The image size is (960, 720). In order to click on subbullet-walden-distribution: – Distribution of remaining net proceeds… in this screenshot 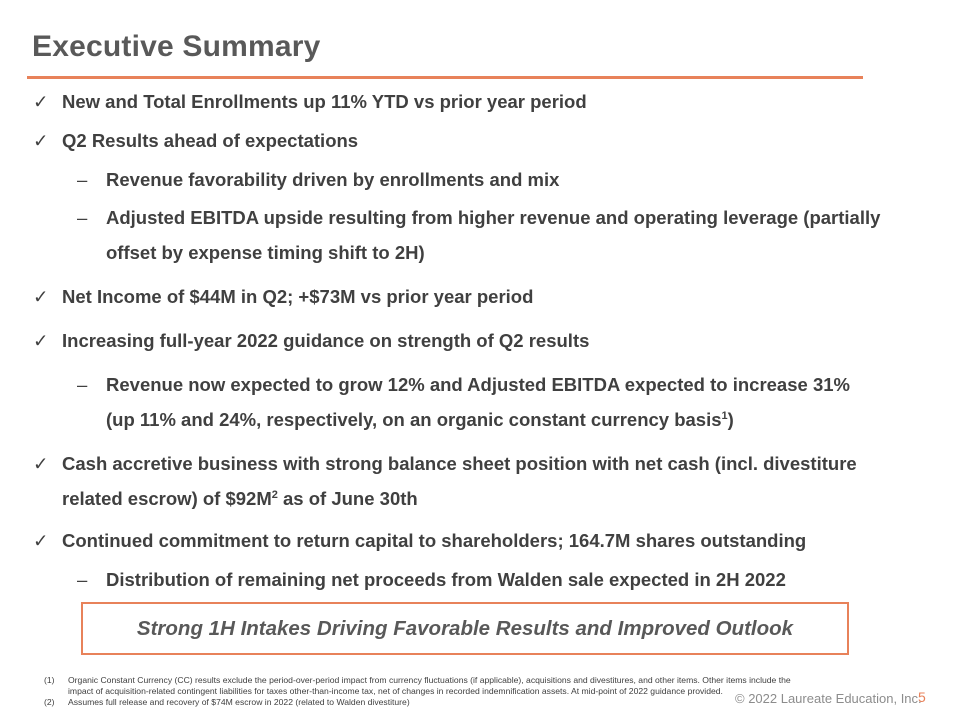, I will do `click(431, 580)`.